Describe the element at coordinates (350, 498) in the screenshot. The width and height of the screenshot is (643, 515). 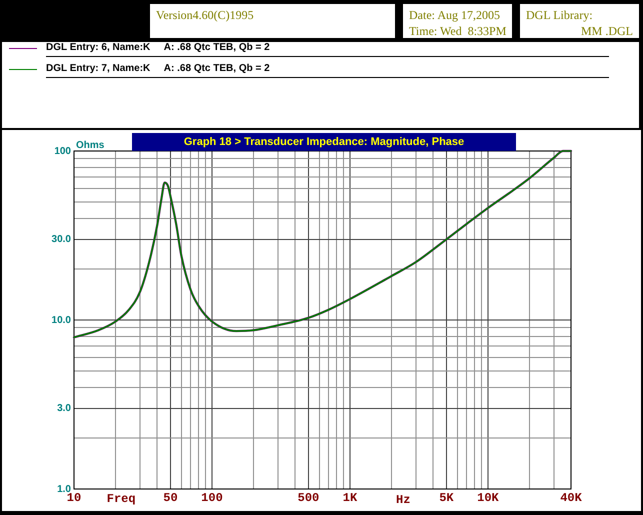
I see `x-tick-label: 1K` at that location.